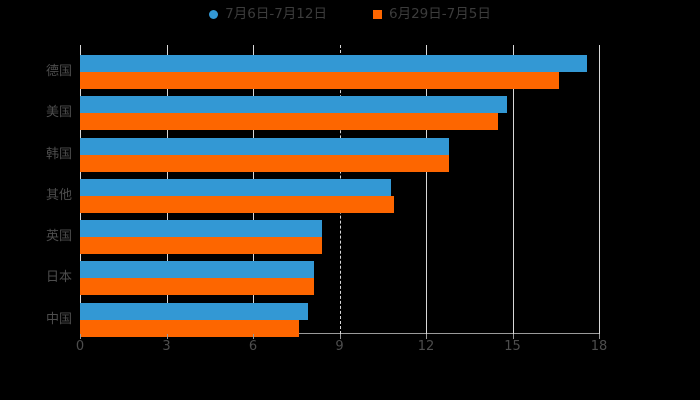  I want to click on x-tick-label-18: 18, so click(599, 346).